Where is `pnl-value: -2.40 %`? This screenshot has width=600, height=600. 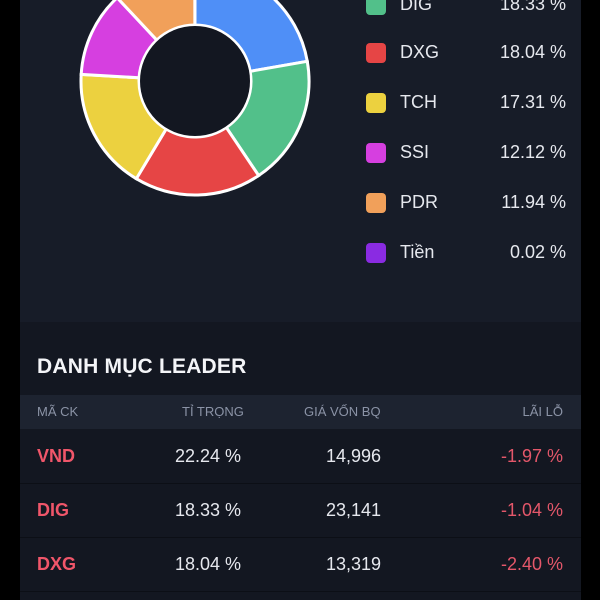
pnl-value: -2.40 % is located at coordinates (531, 564).